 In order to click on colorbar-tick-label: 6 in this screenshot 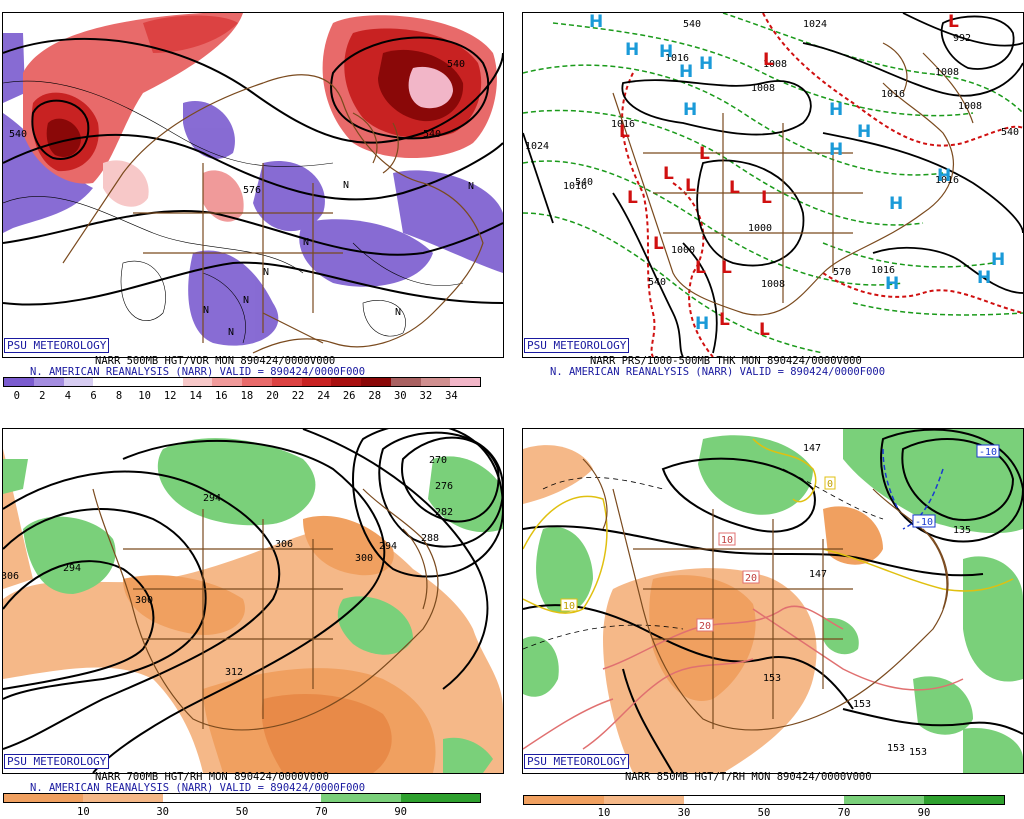, I will do `click(93, 396)`.